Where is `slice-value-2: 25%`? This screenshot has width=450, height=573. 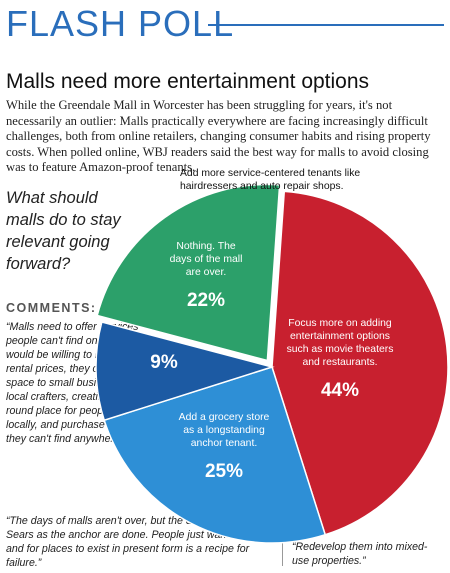 slice-value-2: 25% is located at coordinates (224, 471).